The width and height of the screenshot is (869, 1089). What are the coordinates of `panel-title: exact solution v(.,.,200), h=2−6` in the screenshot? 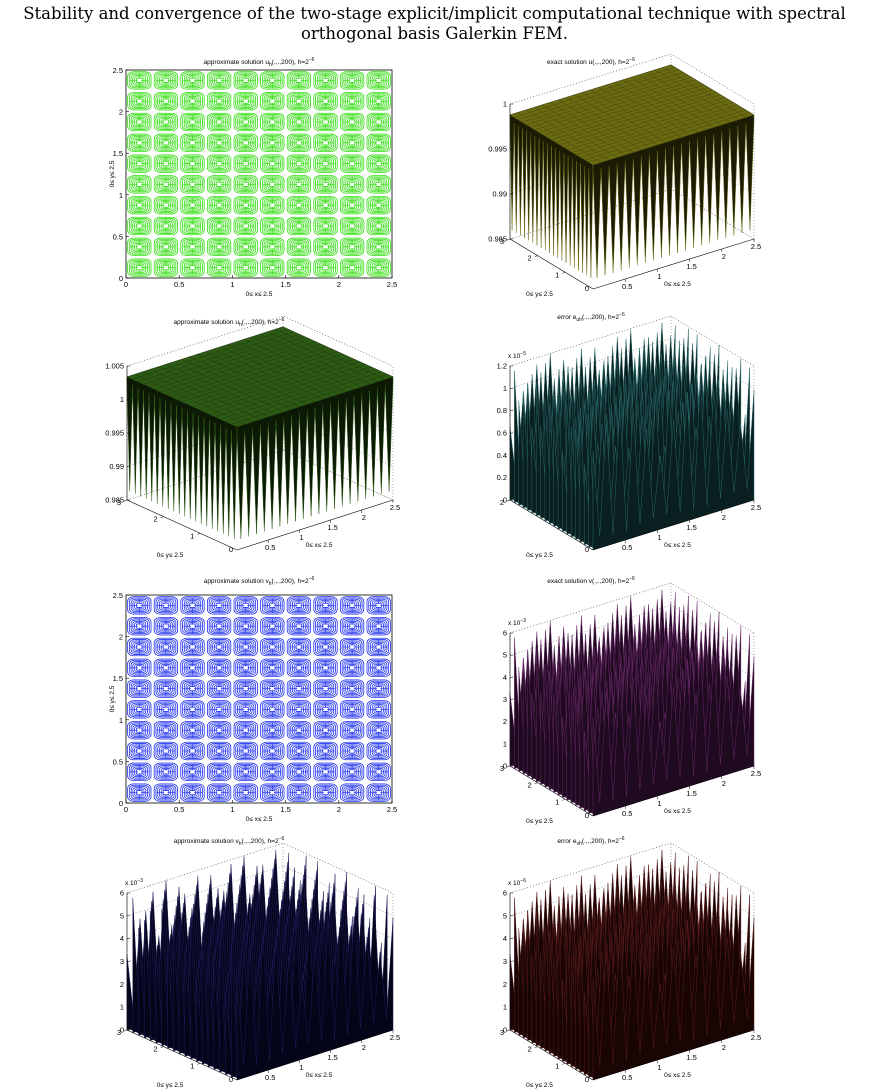 It's located at (591, 580).